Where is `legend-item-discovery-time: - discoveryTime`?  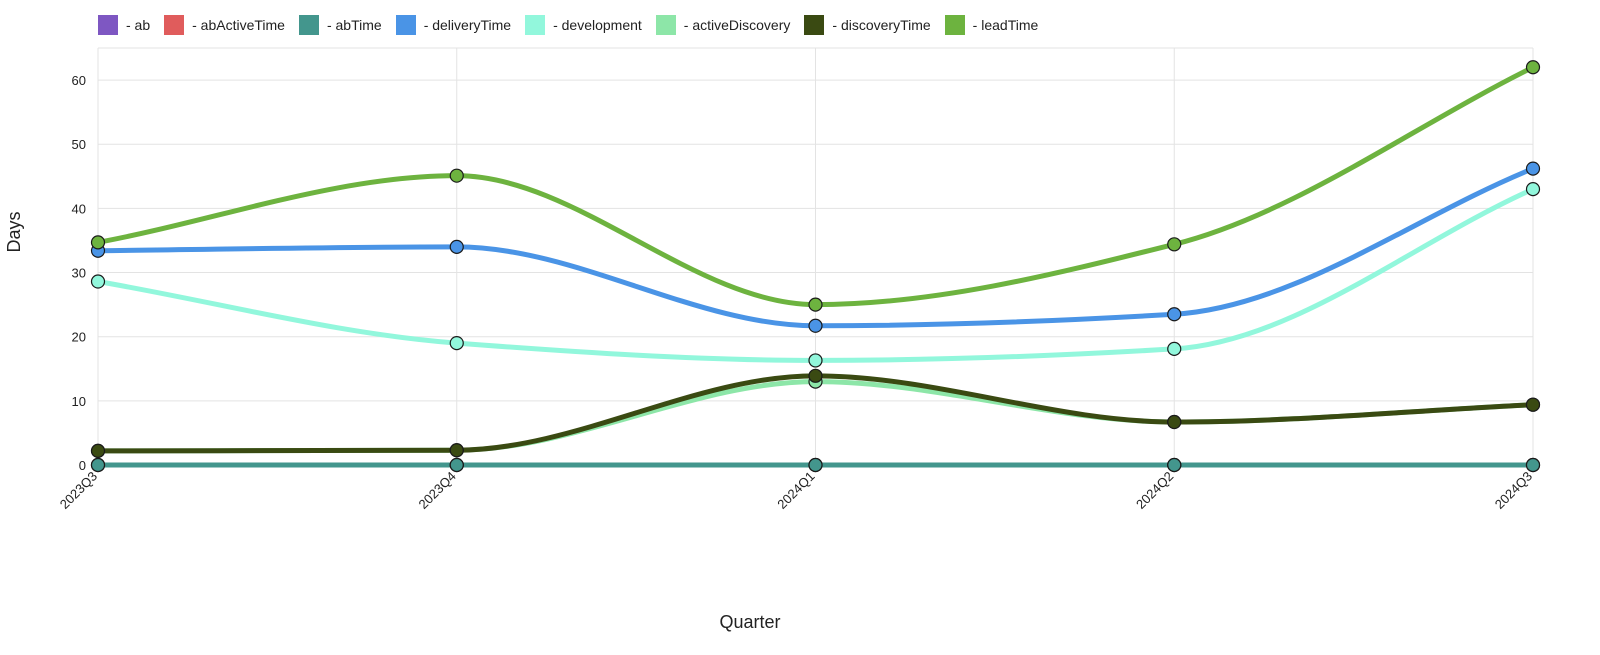 legend-item-discovery-time: - discoveryTime is located at coordinates (867, 25).